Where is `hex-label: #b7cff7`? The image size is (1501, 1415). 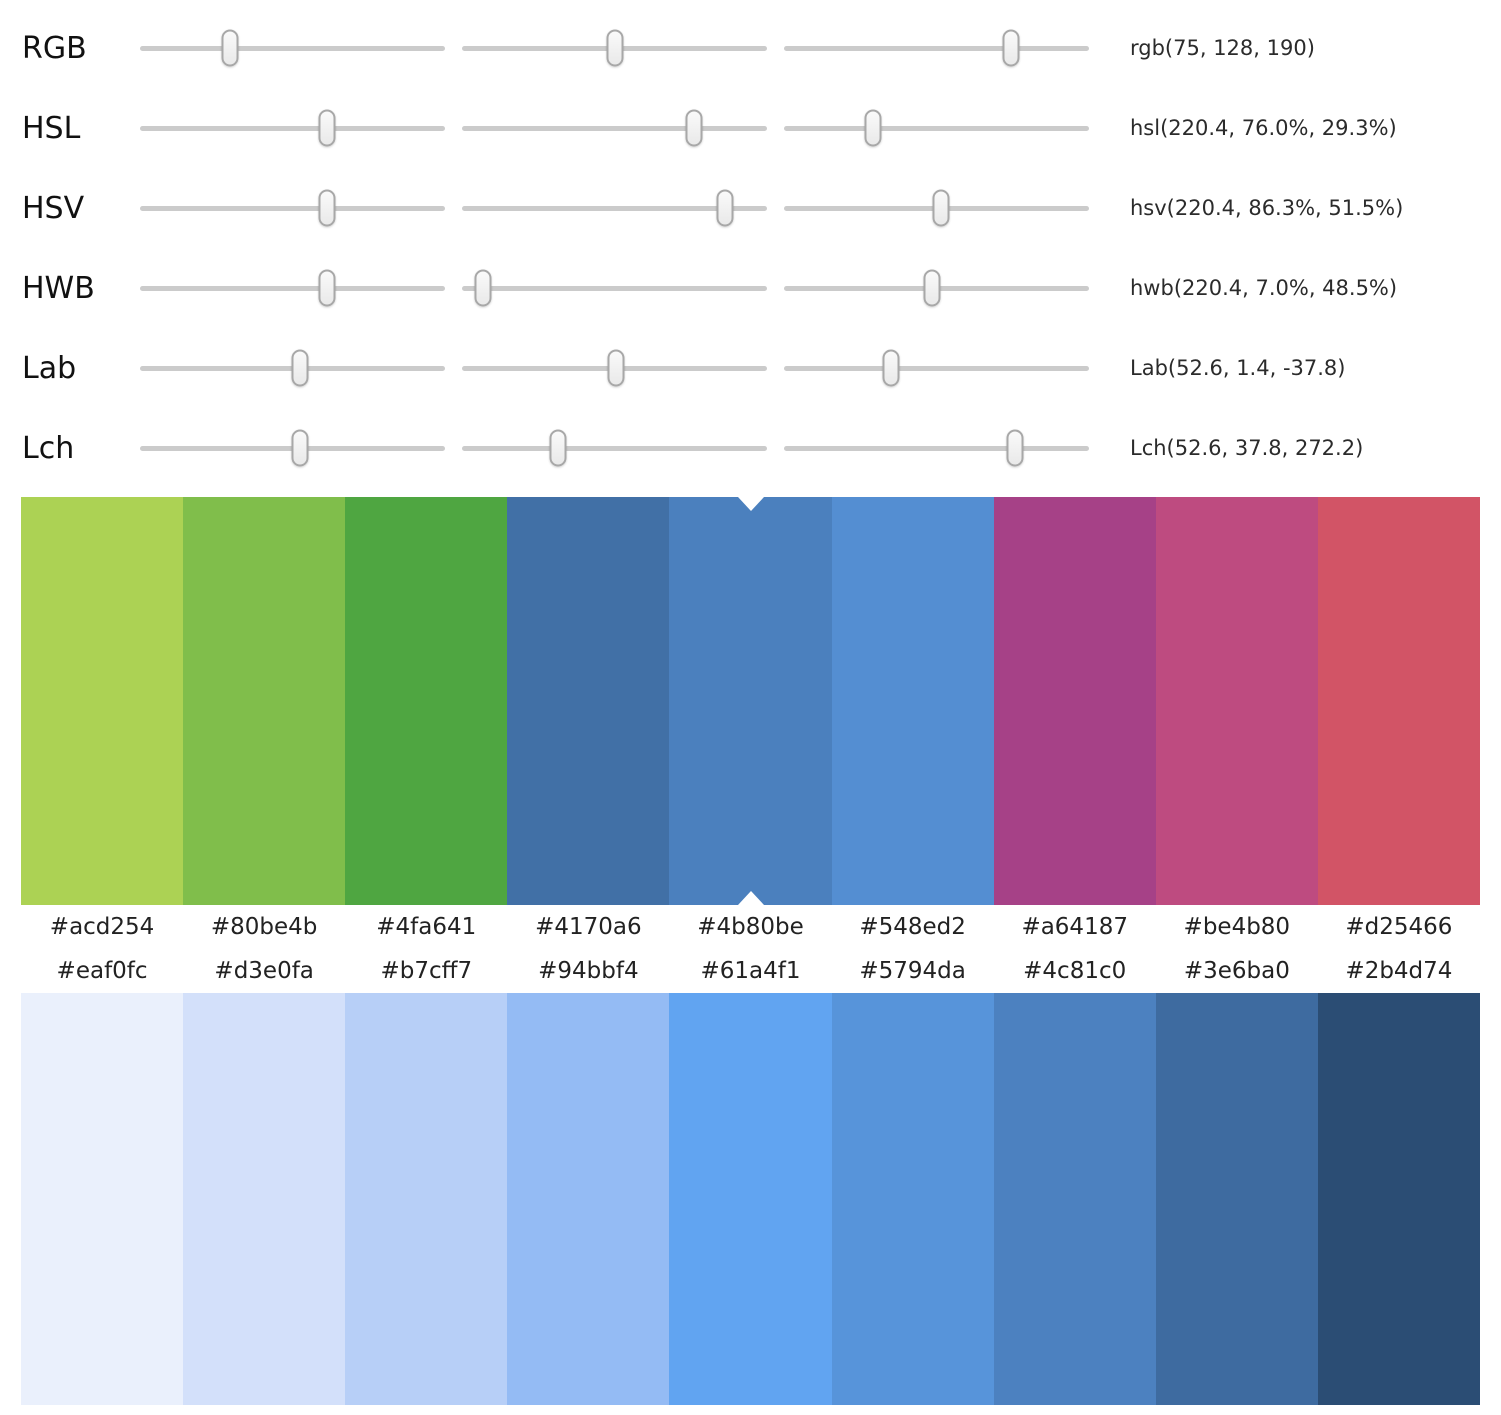
hex-label: #b7cff7 is located at coordinates (426, 971).